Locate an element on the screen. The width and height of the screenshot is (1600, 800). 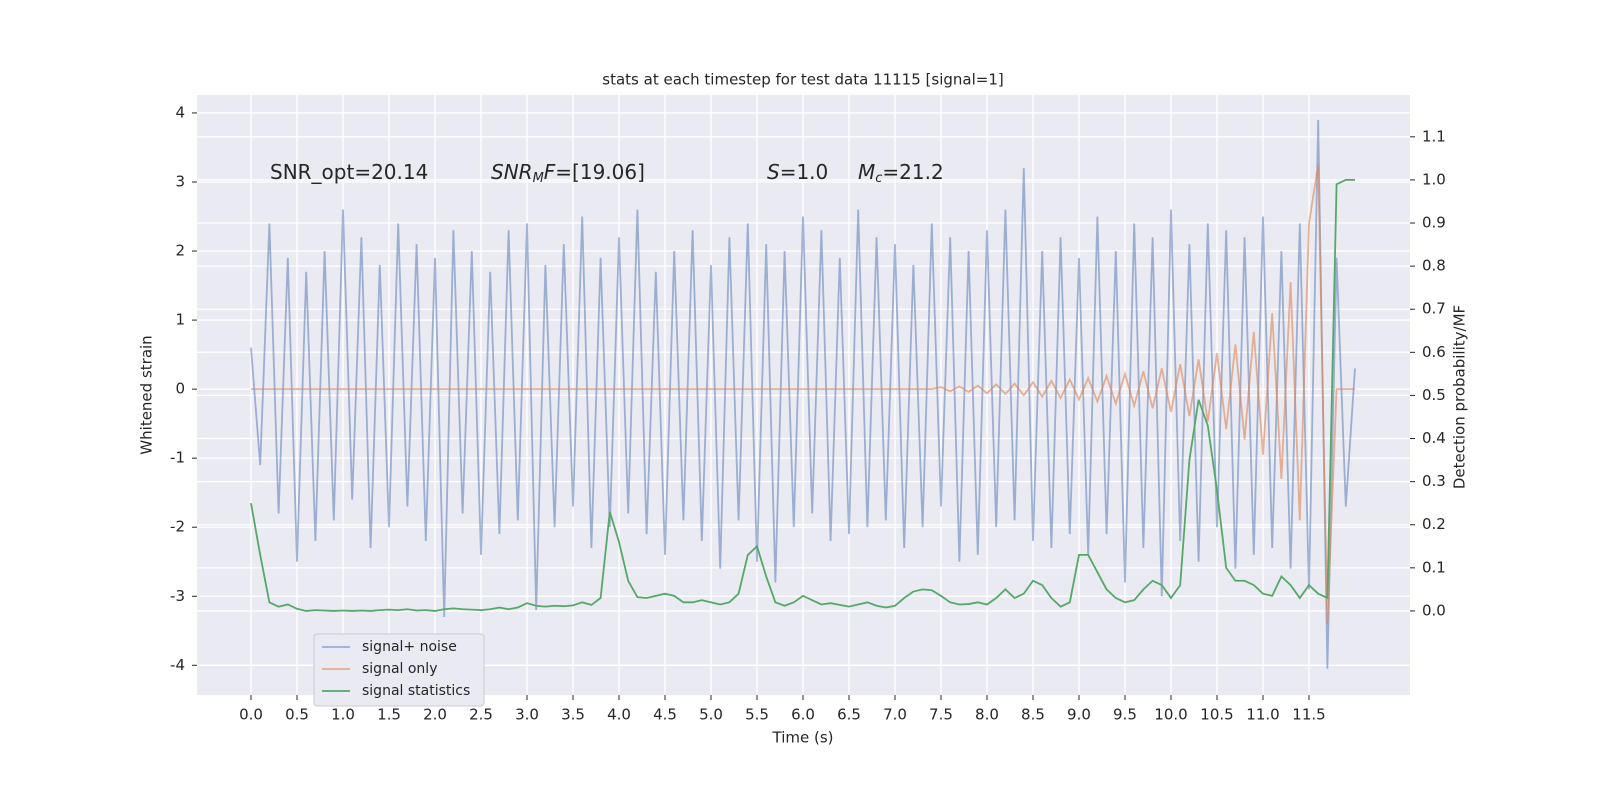
x-axis-label: Time (s) is located at coordinates (803, 738).